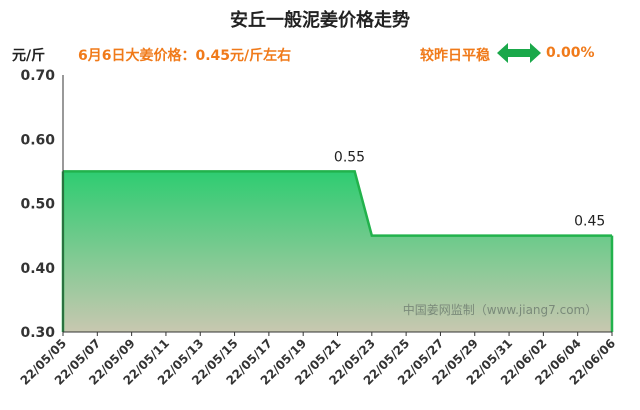 Image resolution: width=640 pixels, height=410 pixels. What do you see at coordinates (589, 222) in the screenshot?
I see `data-label: 0.45` at bounding box center [589, 222].